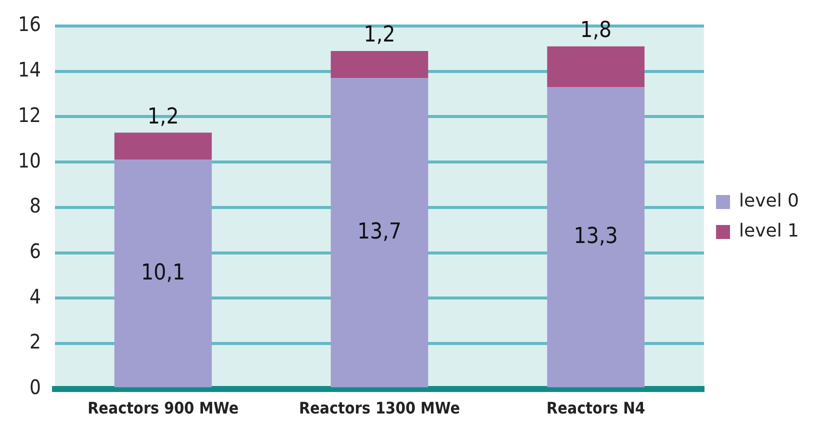  I want to click on legend-label: level 0, so click(769, 201).